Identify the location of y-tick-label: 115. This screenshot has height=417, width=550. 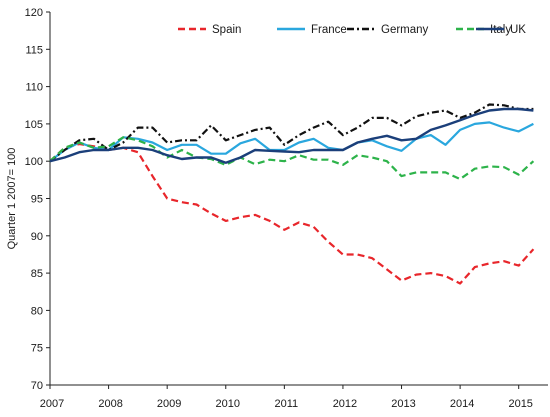
(34, 50).